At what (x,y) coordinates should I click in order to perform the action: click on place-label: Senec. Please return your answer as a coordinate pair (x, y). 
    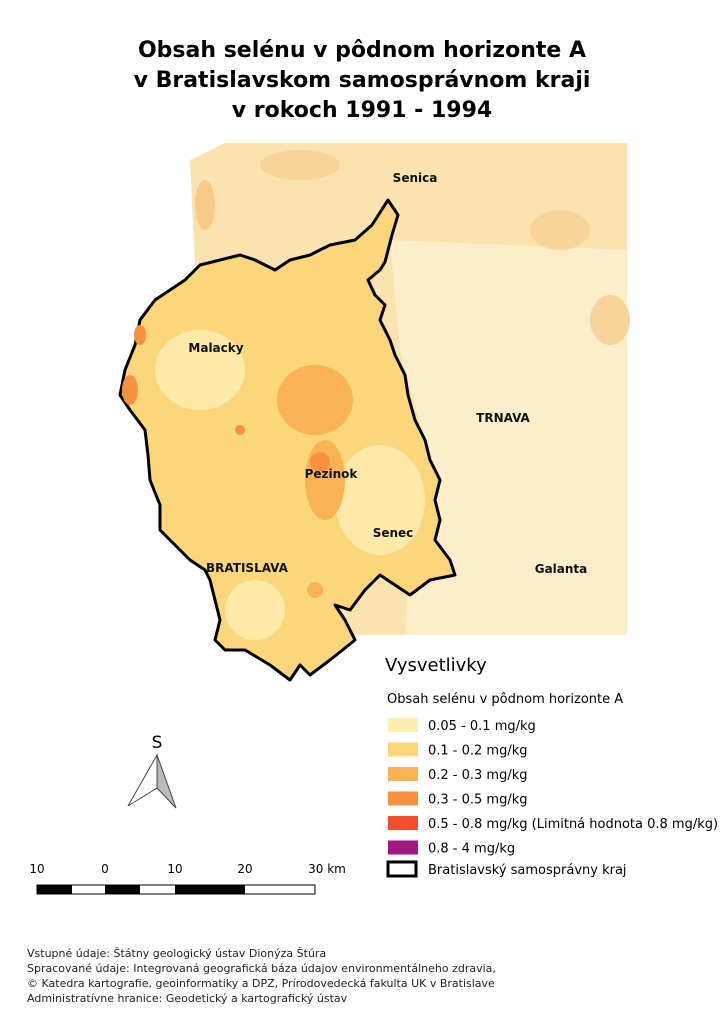
    Looking at the image, I should click on (393, 533).